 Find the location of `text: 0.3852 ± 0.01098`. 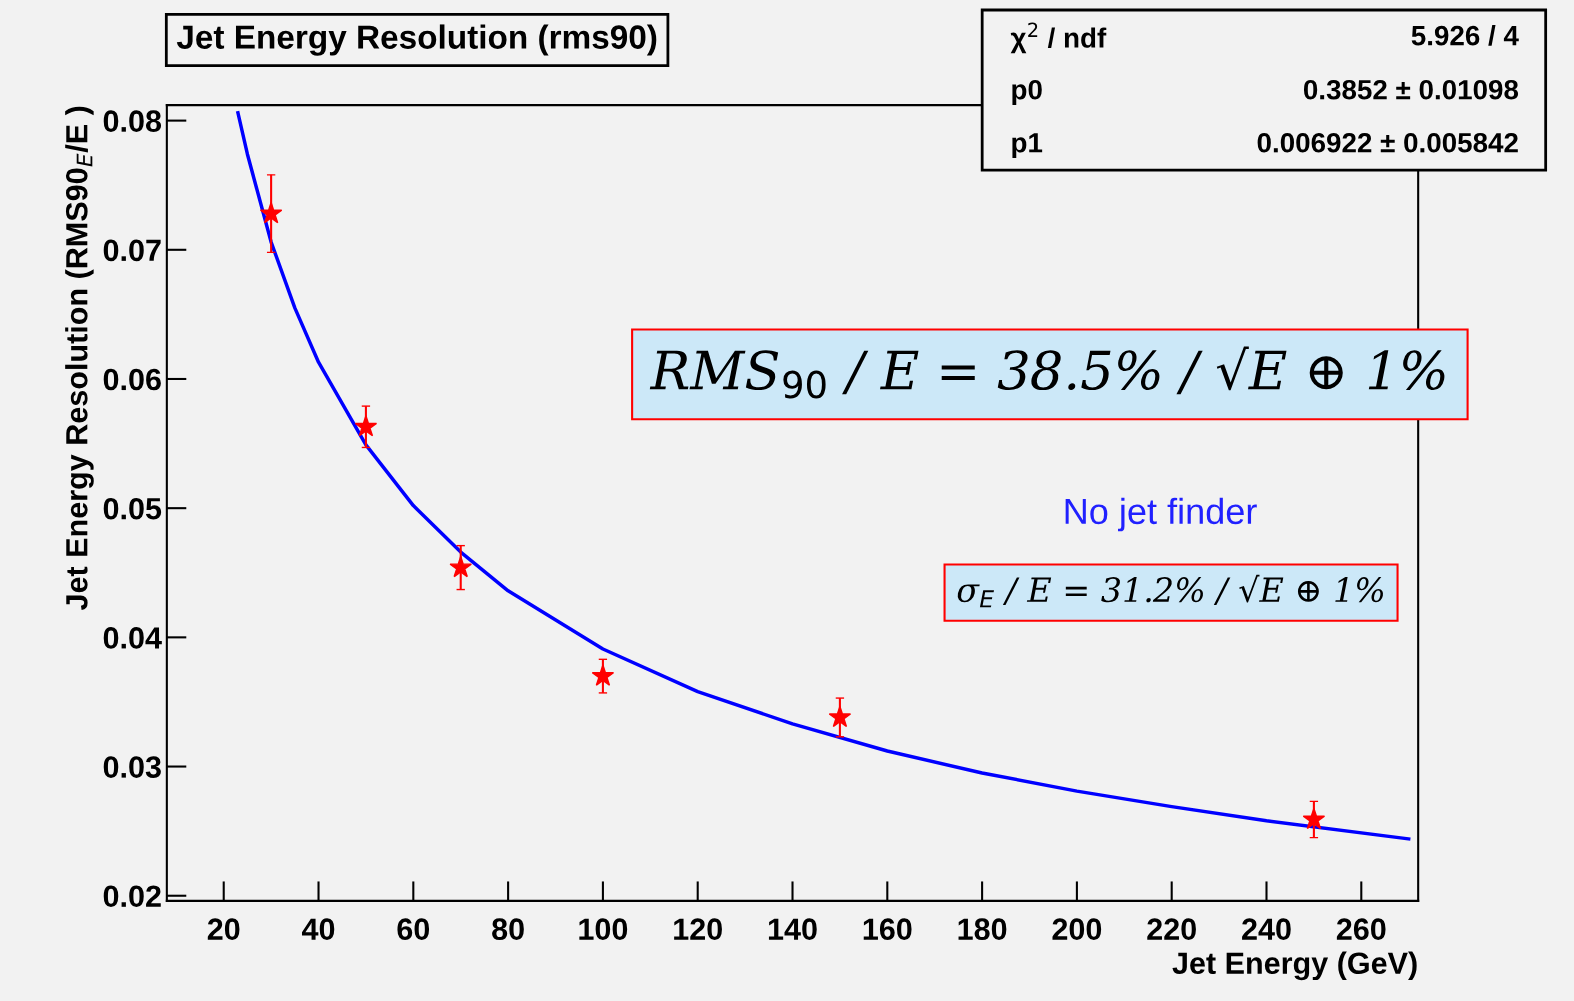

text: 0.3852 ± 0.01098 is located at coordinates (1411, 89).